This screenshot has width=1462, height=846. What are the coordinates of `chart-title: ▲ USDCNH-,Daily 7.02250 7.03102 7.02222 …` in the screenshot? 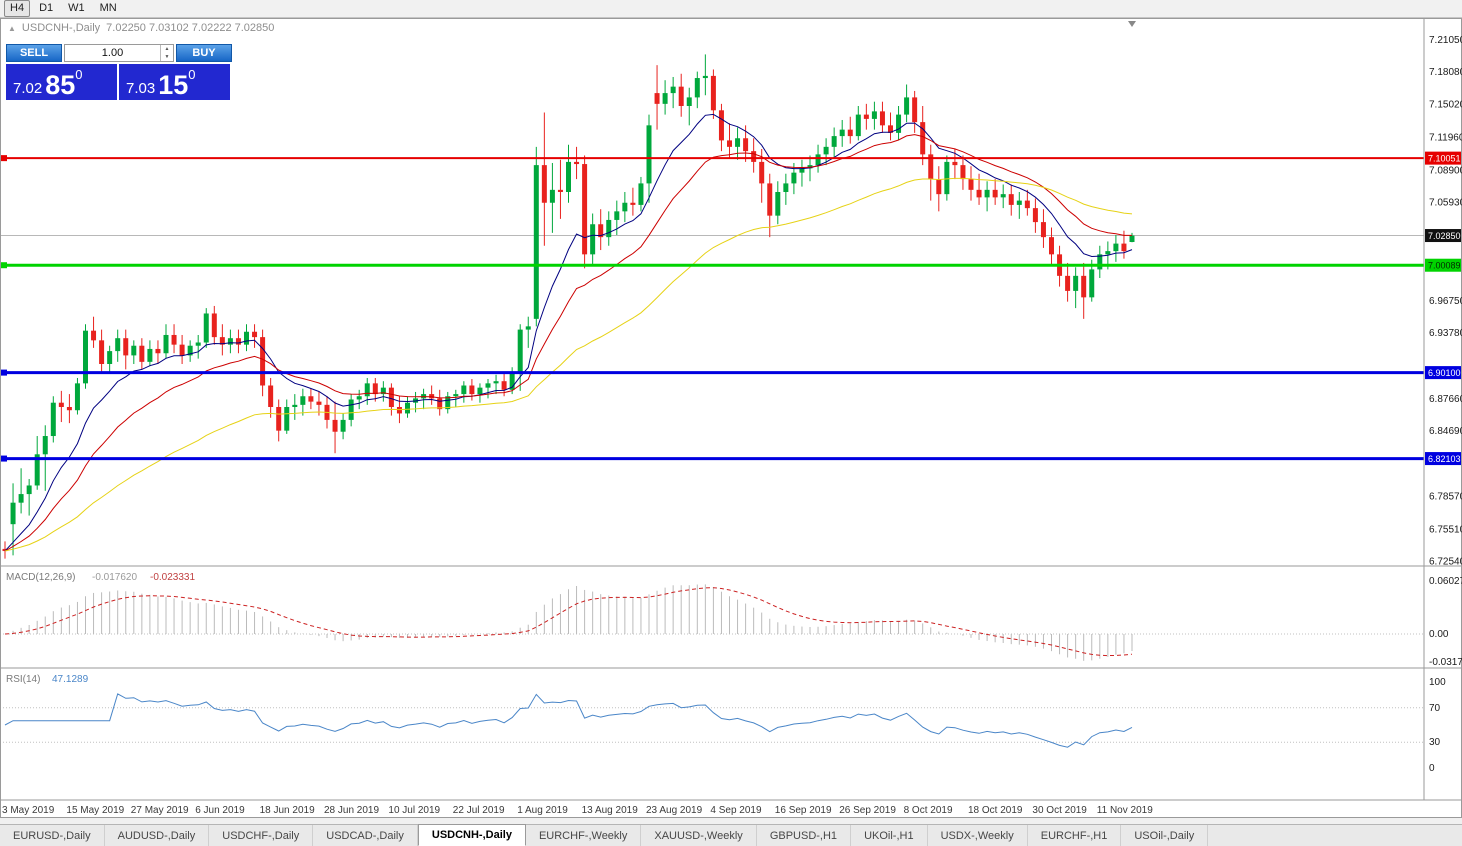 It's located at (141, 28).